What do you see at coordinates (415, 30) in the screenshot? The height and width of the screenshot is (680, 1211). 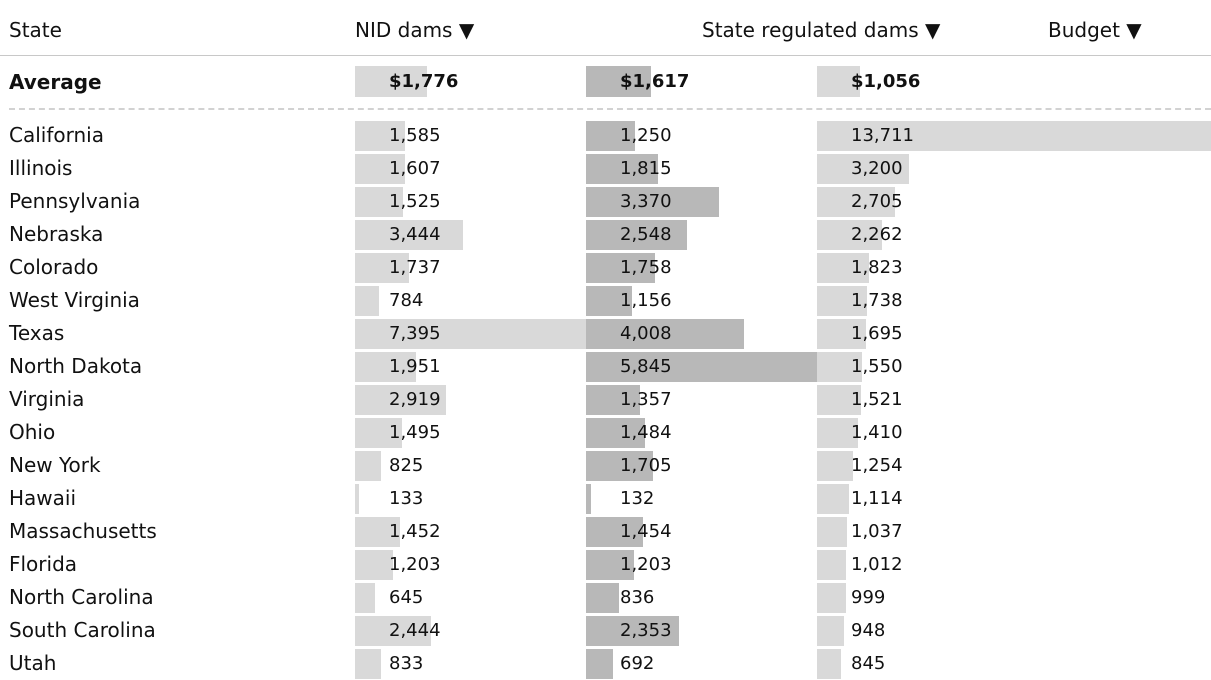 I see `nid-dams-sort-header: NID dams ▼` at bounding box center [415, 30].